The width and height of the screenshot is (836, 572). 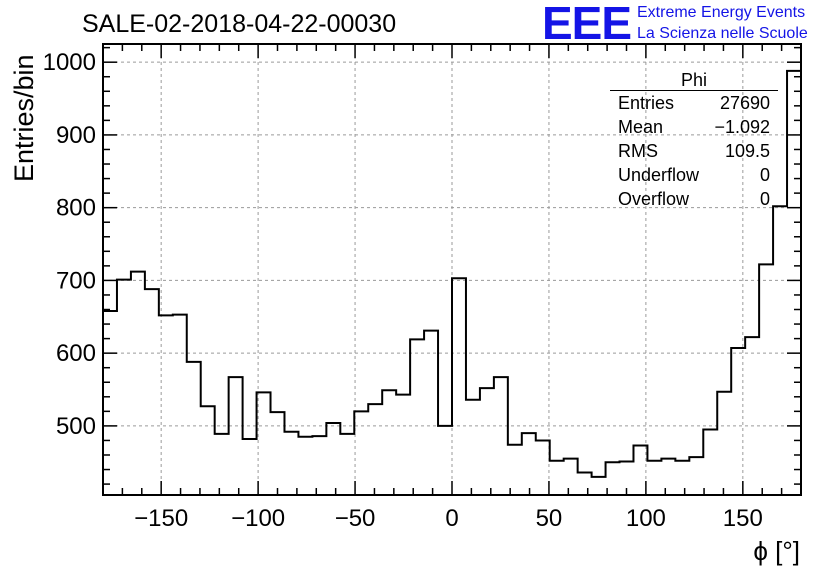 I want to click on logo-line-1: Extreme Energy Events, so click(x=721, y=12).